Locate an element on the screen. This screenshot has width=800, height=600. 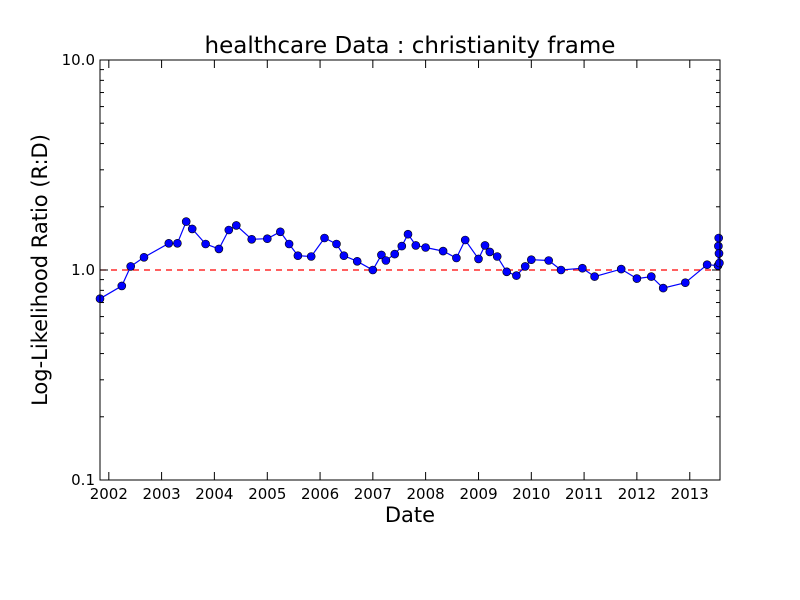
x-tick-label: 2003 is located at coordinates (162, 494).